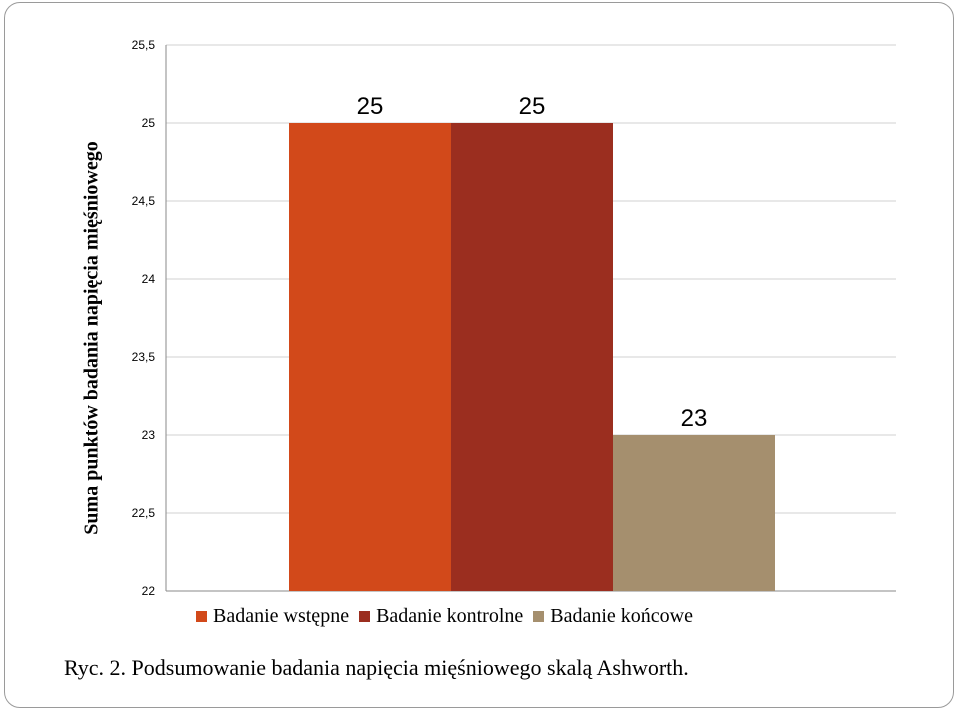 Image resolution: width=960 pixels, height=714 pixels. I want to click on legend-item-1: Badanie wstępne, so click(272, 616).